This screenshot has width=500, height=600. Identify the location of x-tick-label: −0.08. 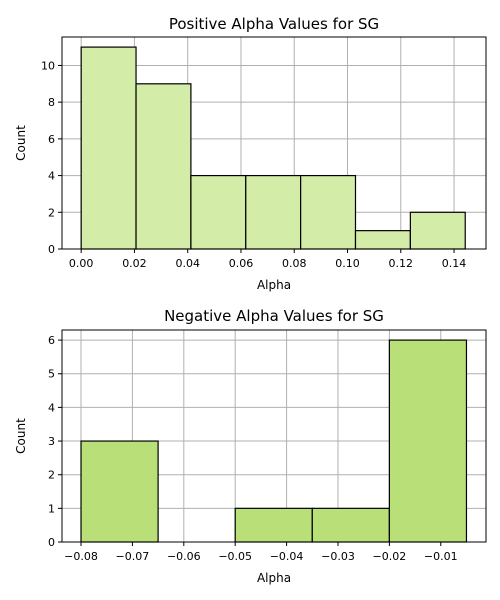
(81, 556).